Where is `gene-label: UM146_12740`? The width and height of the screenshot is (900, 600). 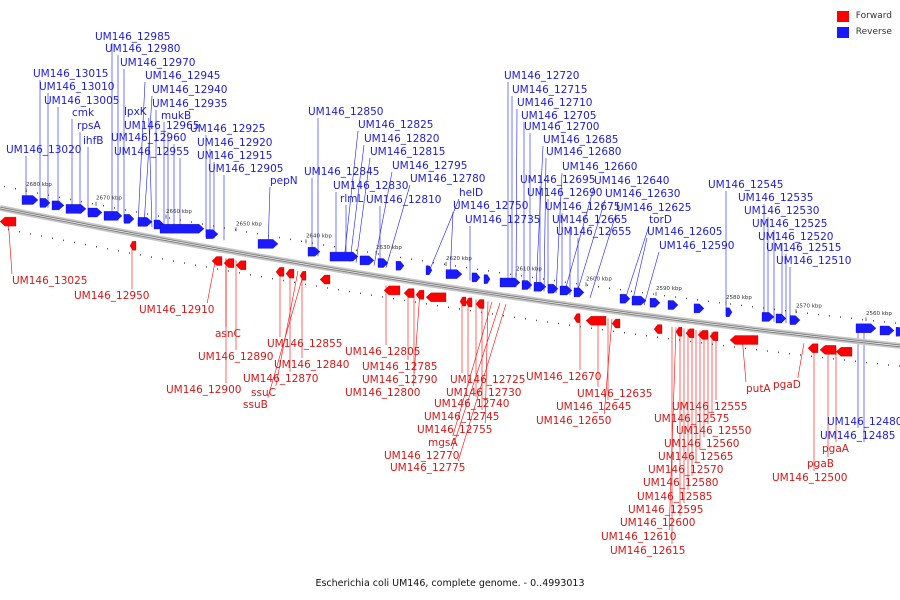 gene-label: UM146_12740 is located at coordinates (471, 404).